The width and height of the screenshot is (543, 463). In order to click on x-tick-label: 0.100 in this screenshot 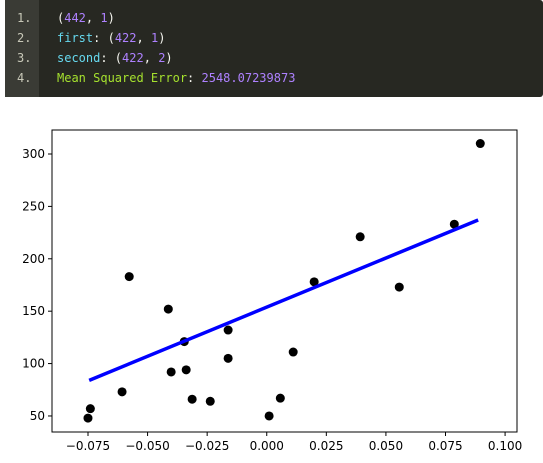, I will do `click(505, 446)`.